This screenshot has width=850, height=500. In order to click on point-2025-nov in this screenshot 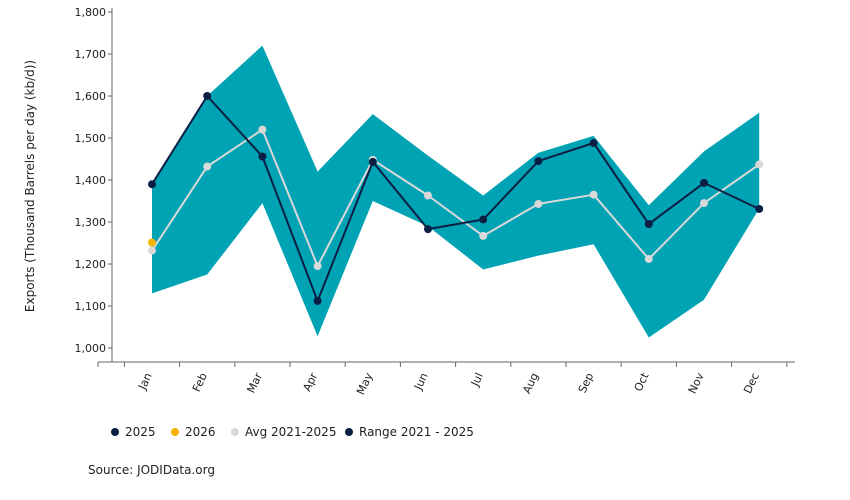, I will do `click(704, 182)`.